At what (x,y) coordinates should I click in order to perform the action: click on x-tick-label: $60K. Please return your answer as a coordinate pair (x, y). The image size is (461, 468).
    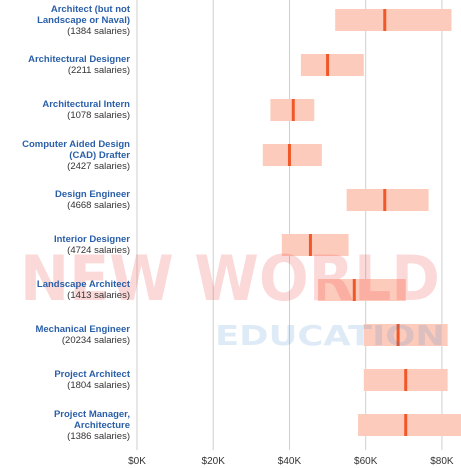
    Looking at the image, I should click on (366, 461).